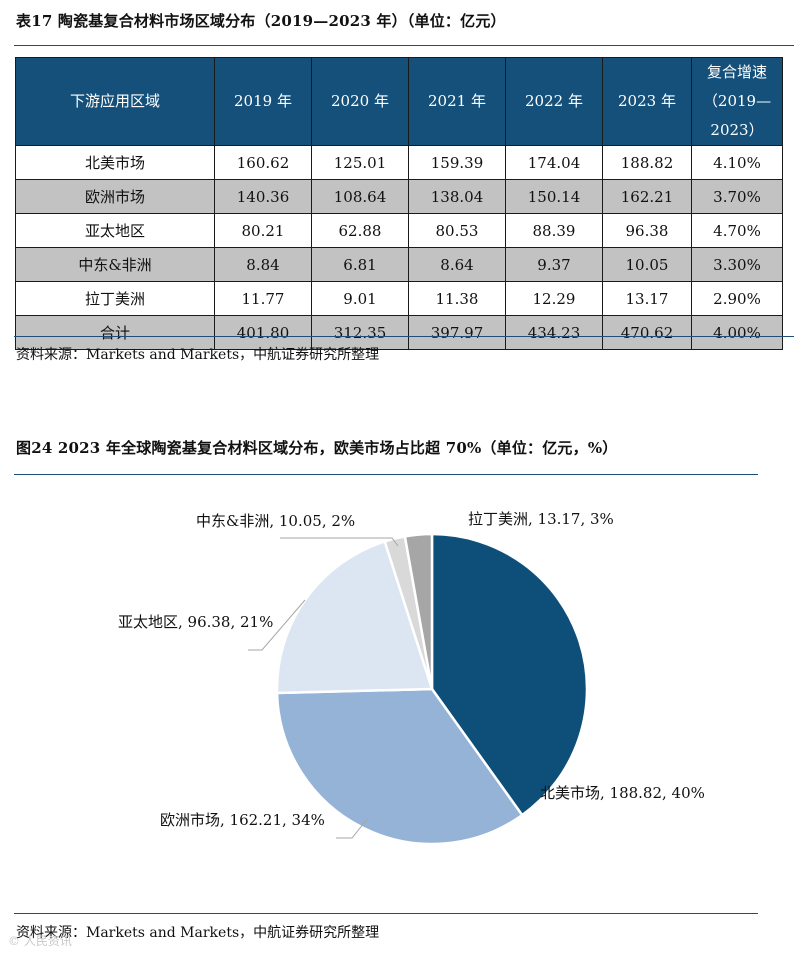 This screenshot has width=801, height=958. What do you see at coordinates (263, 162) in the screenshot?
I see `row-value-cell: 160.62` at bounding box center [263, 162].